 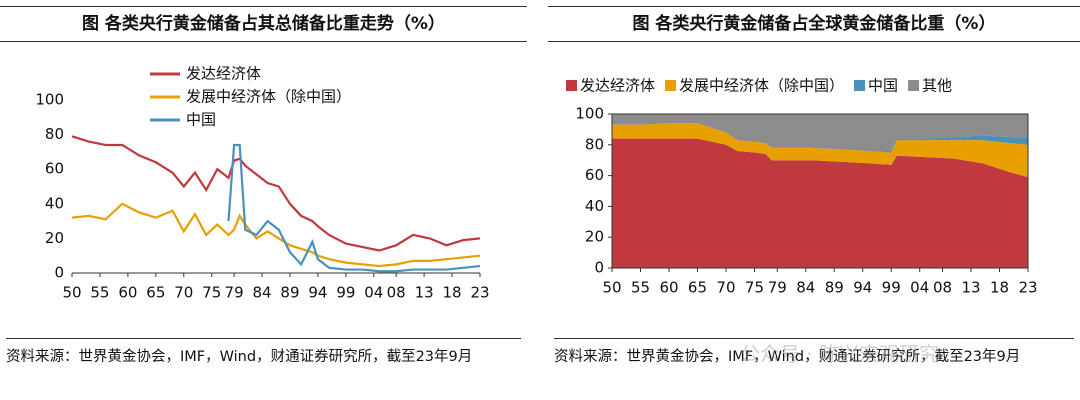 What do you see at coordinates (814, 24) in the screenshot?
I see `chart-title: 图 各类央行黄金储备占全球黄金储备比重（%）` at bounding box center [814, 24].